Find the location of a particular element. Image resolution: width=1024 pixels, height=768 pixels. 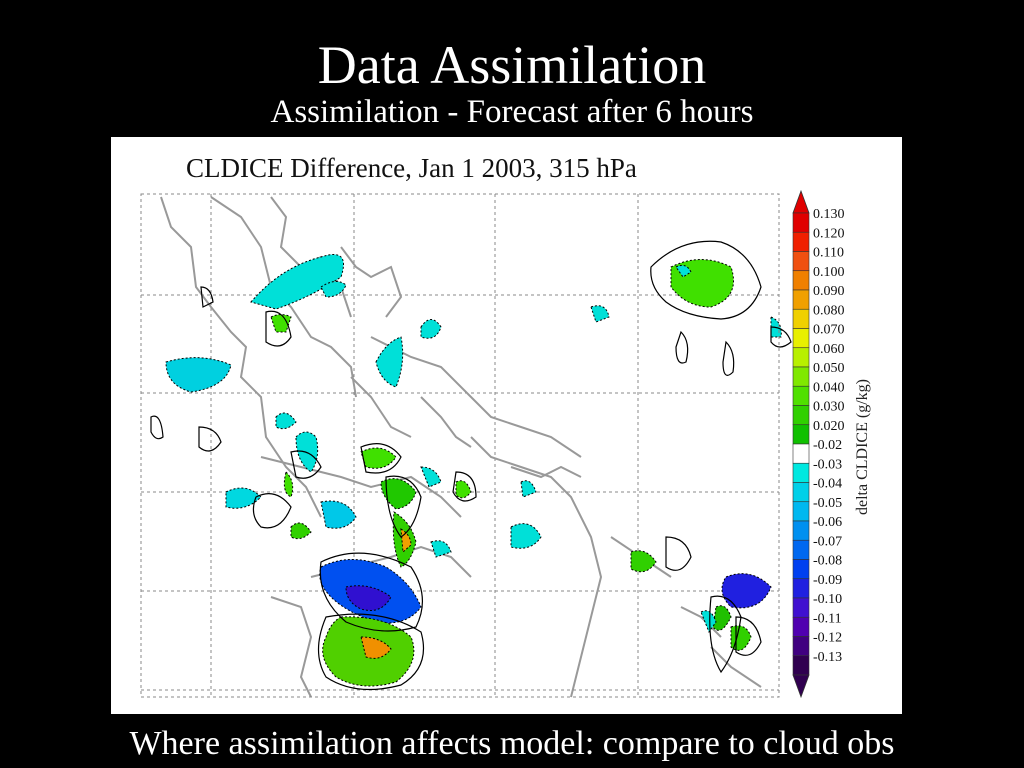

colorbar-tick-label: -0.09 is located at coordinates (827, 580).